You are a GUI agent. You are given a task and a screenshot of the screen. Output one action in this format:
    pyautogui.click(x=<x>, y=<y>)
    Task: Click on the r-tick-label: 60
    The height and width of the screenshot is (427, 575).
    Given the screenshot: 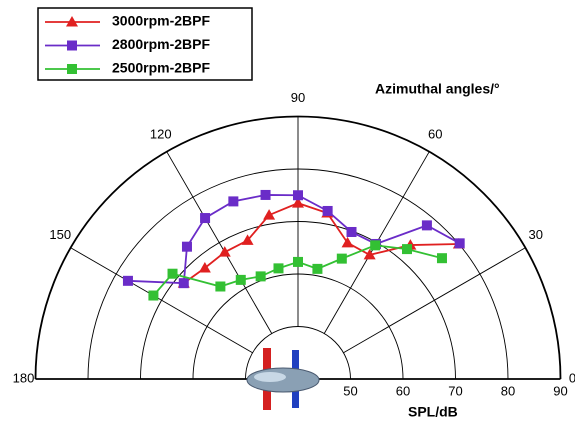 What is the action you would take?
    pyautogui.click(x=403, y=390)
    